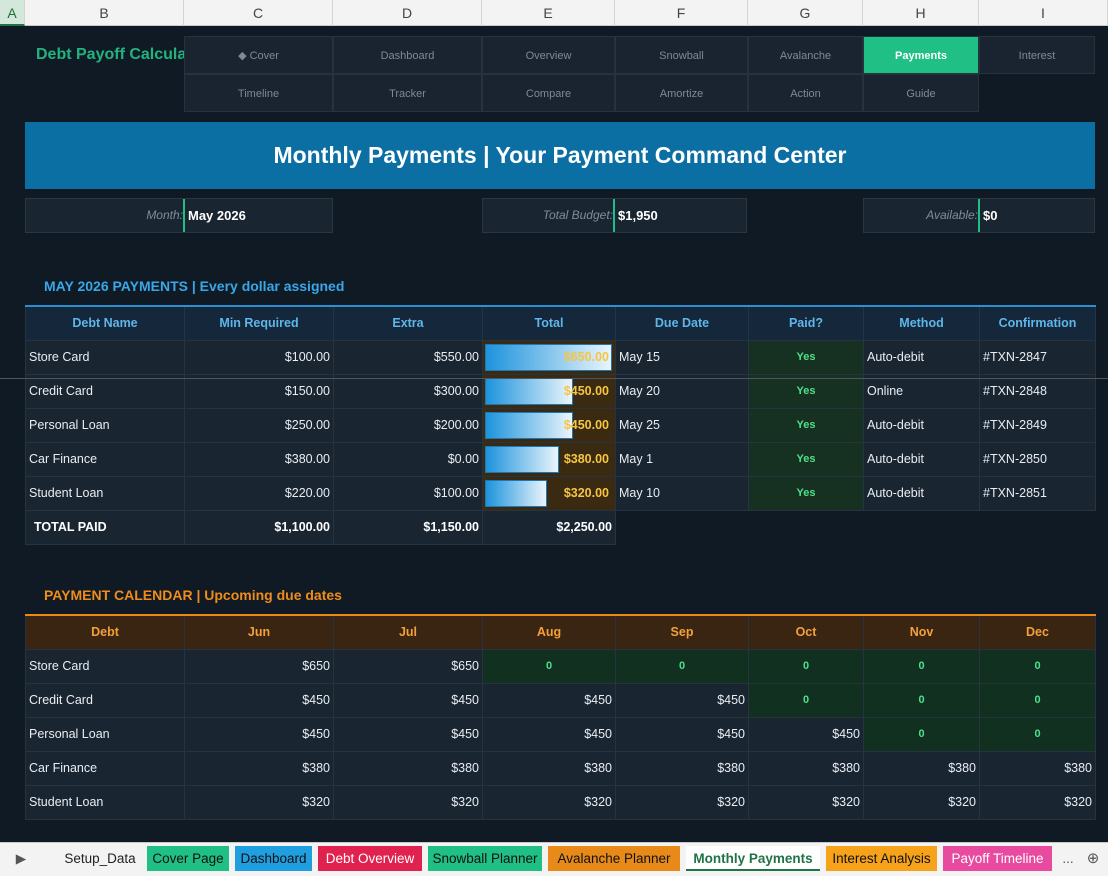  Describe the element at coordinates (105, 666) in the screenshot. I see `calendar-debt-name: Store Card` at that location.